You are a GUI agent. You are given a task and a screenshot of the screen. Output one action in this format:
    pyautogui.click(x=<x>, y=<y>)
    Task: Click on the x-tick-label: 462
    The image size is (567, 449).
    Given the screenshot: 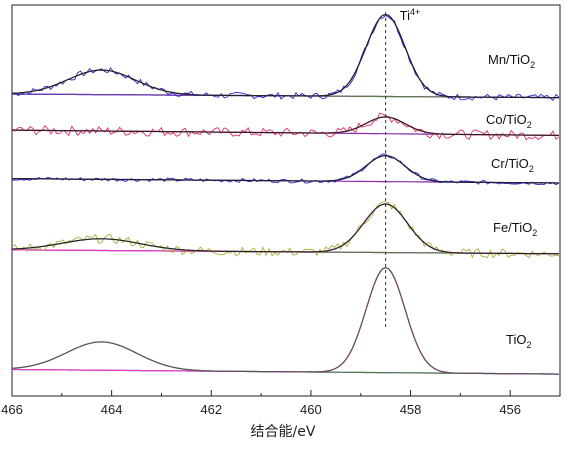 What is the action you would take?
    pyautogui.click(x=211, y=409)
    